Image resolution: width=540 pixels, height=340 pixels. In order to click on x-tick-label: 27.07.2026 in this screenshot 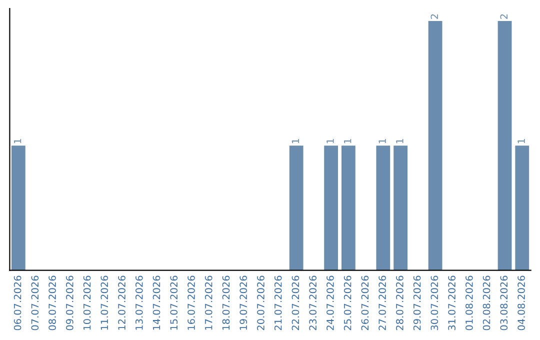, I will do `click(382, 303)`.